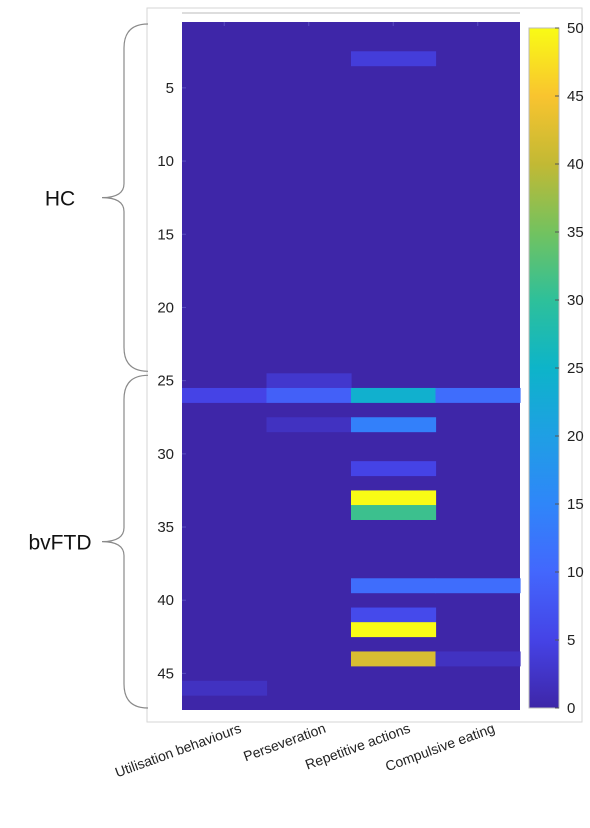 This screenshot has height=828, width=590. I want to click on y-tick-label: 35, so click(165, 527).